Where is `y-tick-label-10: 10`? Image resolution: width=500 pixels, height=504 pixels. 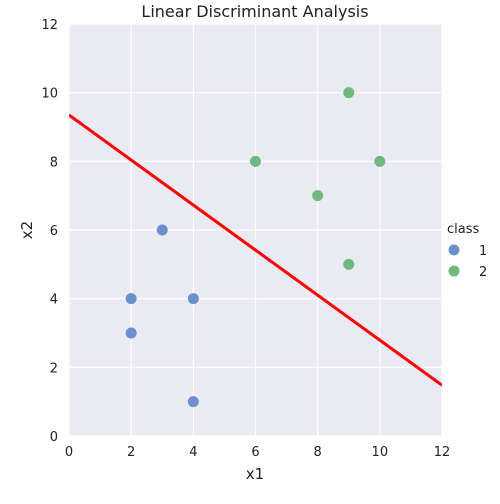
y-tick-label-10: 10 is located at coordinates (49, 94).